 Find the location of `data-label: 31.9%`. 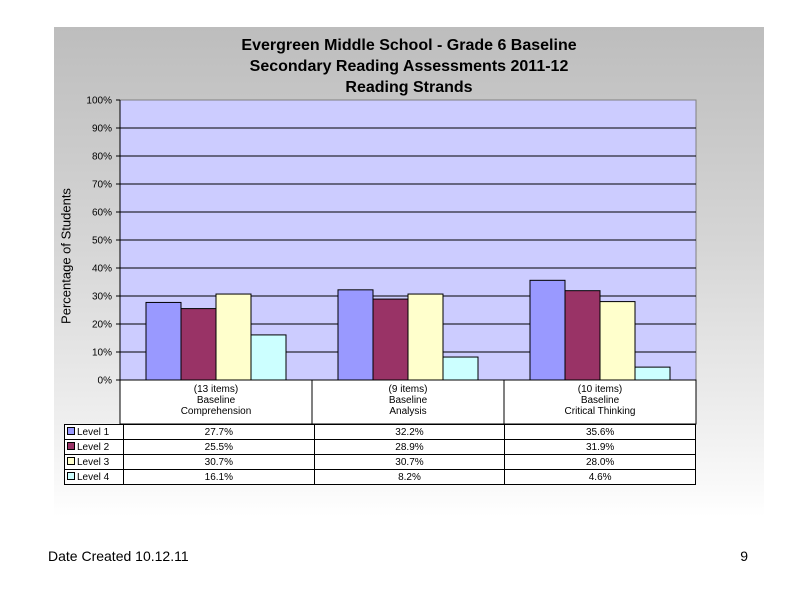

data-label: 31.9% is located at coordinates (600, 447).